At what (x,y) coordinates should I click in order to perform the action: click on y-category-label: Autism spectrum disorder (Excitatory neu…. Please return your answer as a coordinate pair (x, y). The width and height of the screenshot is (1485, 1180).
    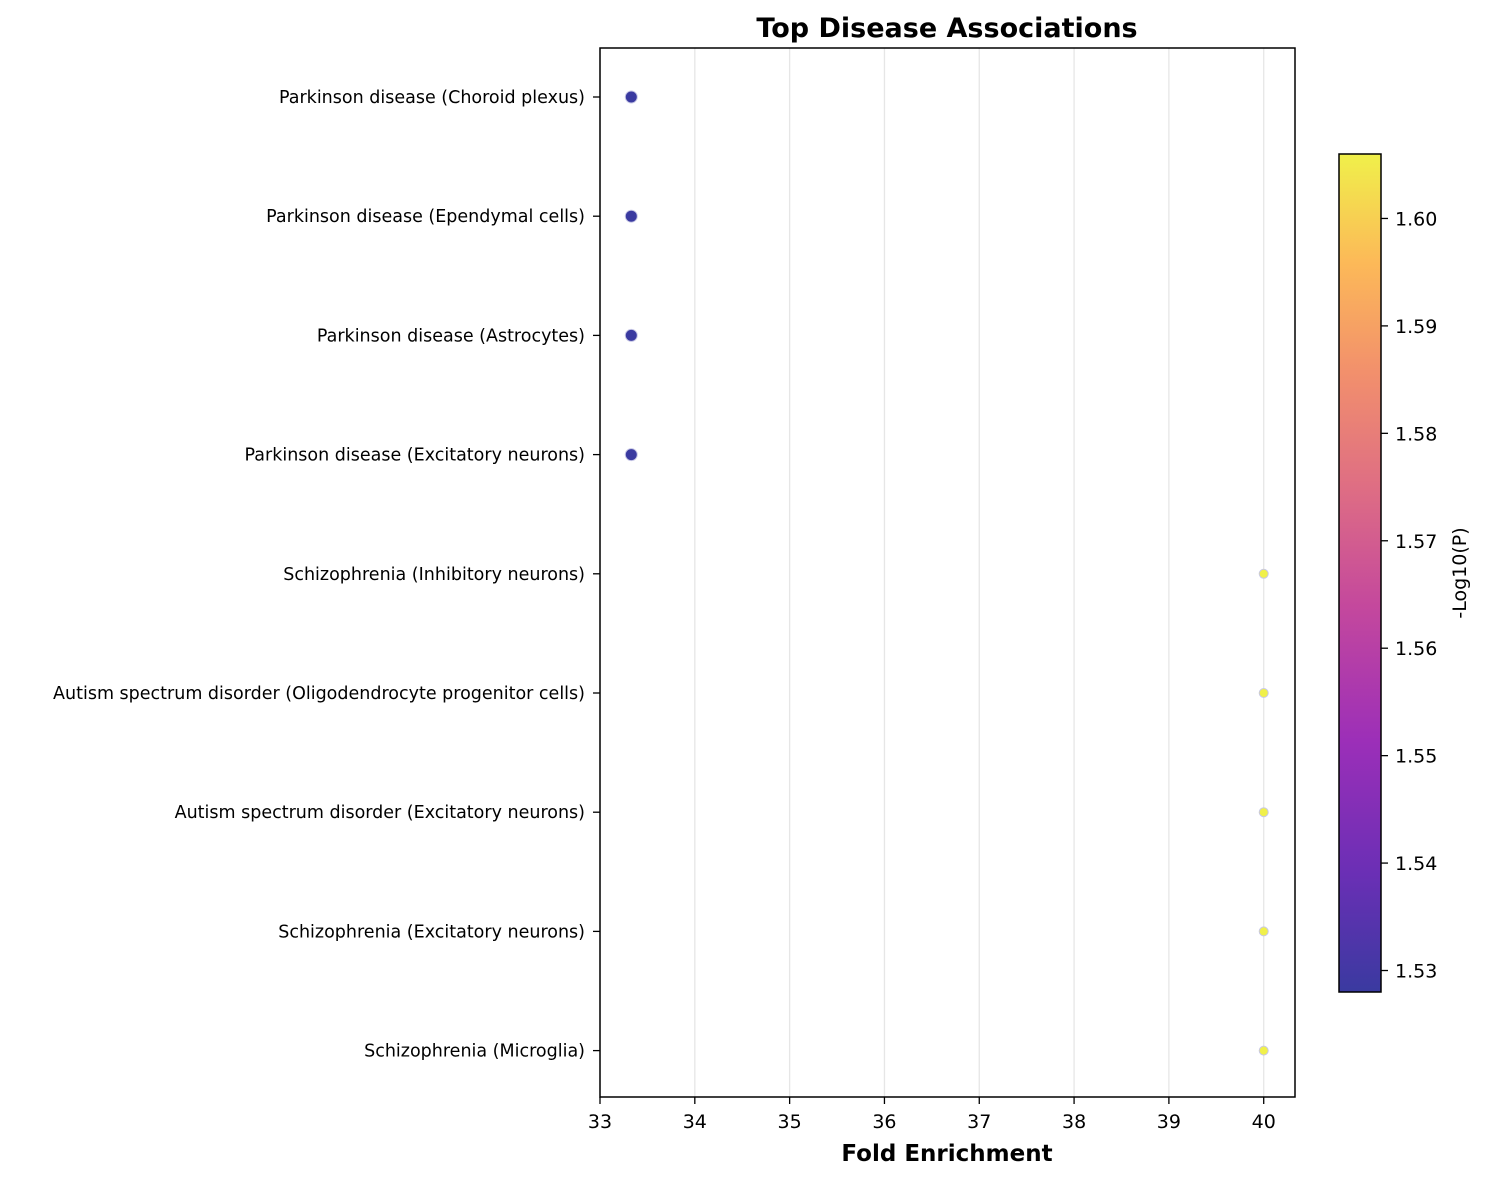
    Looking at the image, I should click on (380, 813).